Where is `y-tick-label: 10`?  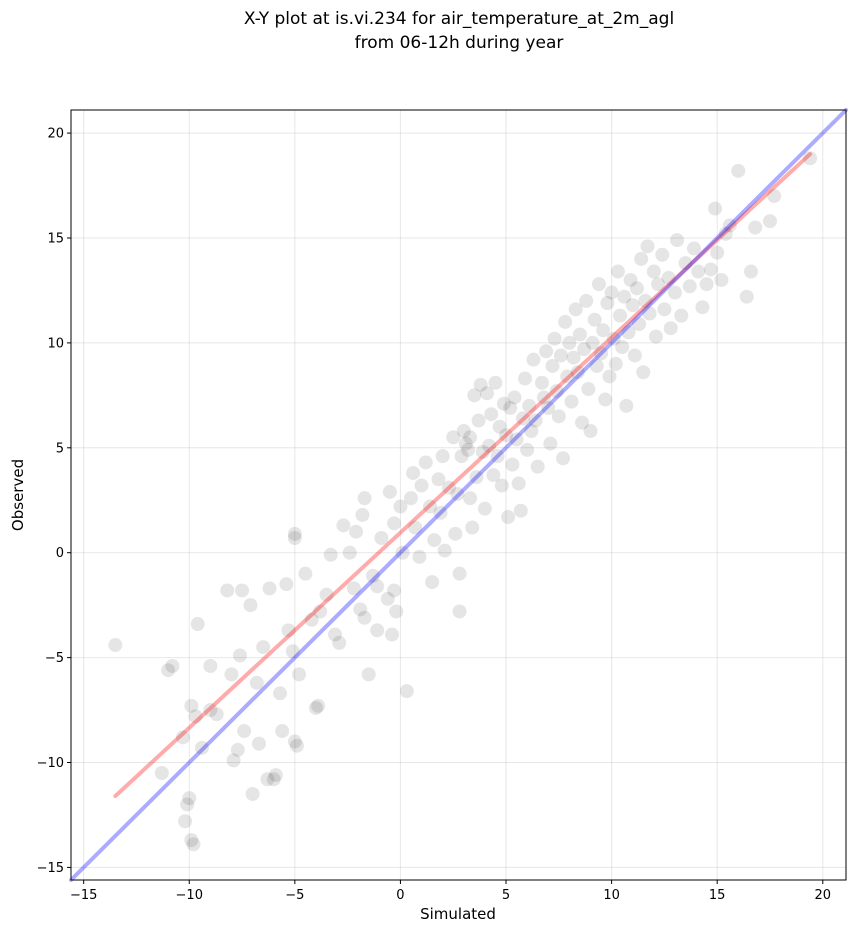 y-tick-label: 10 is located at coordinates (55, 343).